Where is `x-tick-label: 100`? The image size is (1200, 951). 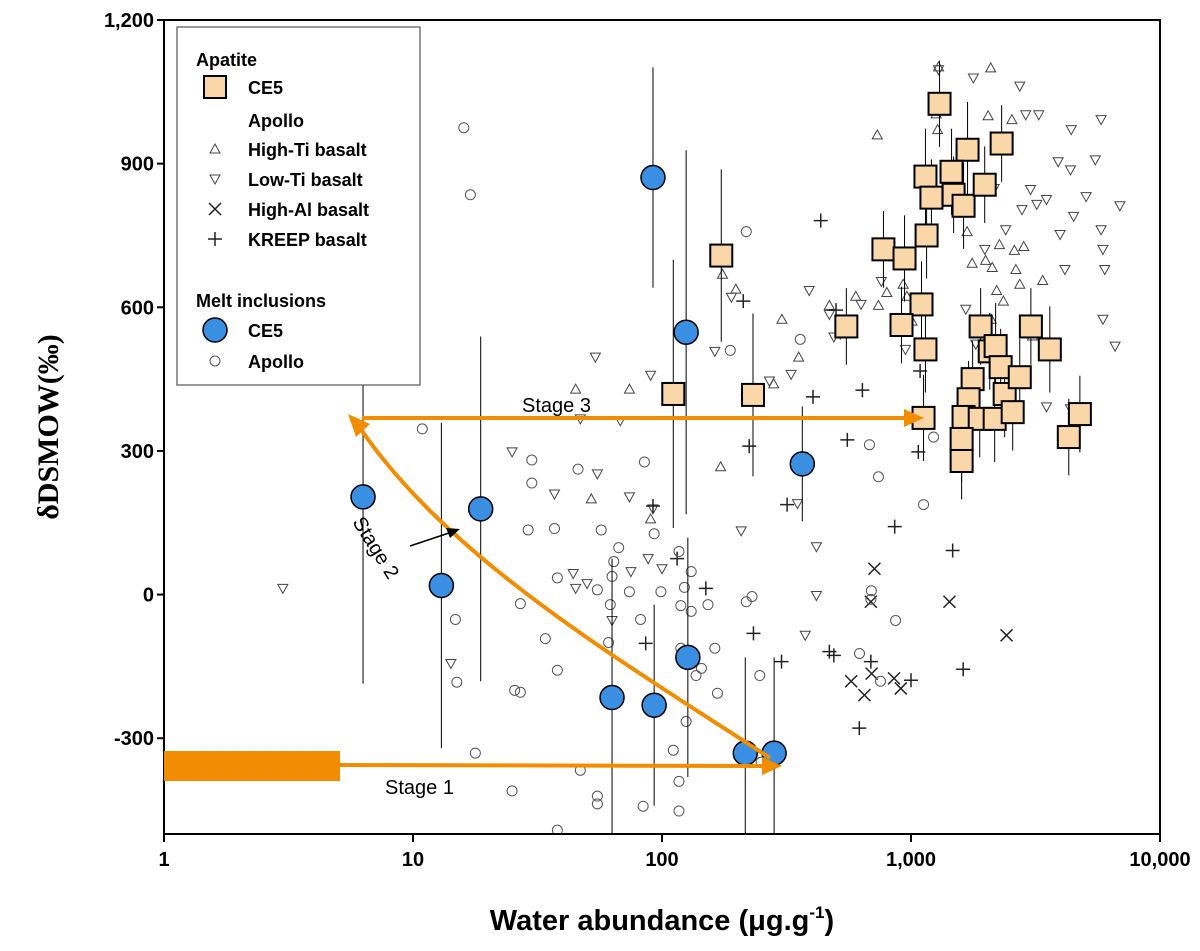
x-tick-label: 100 is located at coordinates (661, 860).